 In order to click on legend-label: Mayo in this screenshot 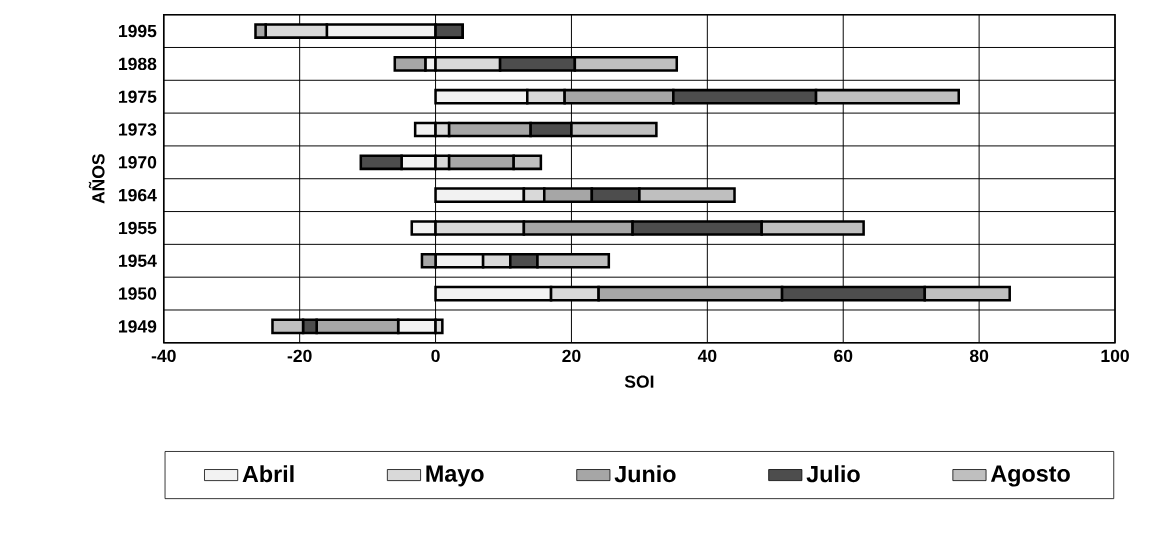, I will do `click(455, 476)`.